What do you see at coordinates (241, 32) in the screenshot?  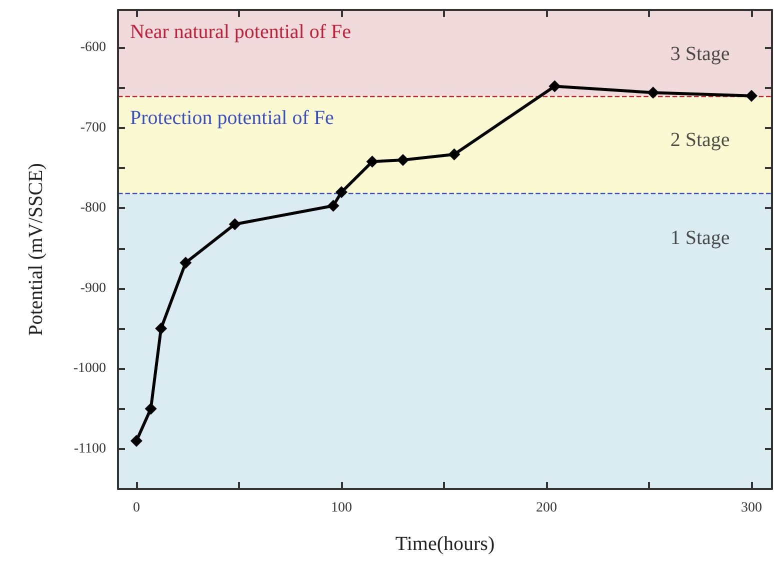 I see `band-label: Near natural potential of Fe` at bounding box center [241, 32].